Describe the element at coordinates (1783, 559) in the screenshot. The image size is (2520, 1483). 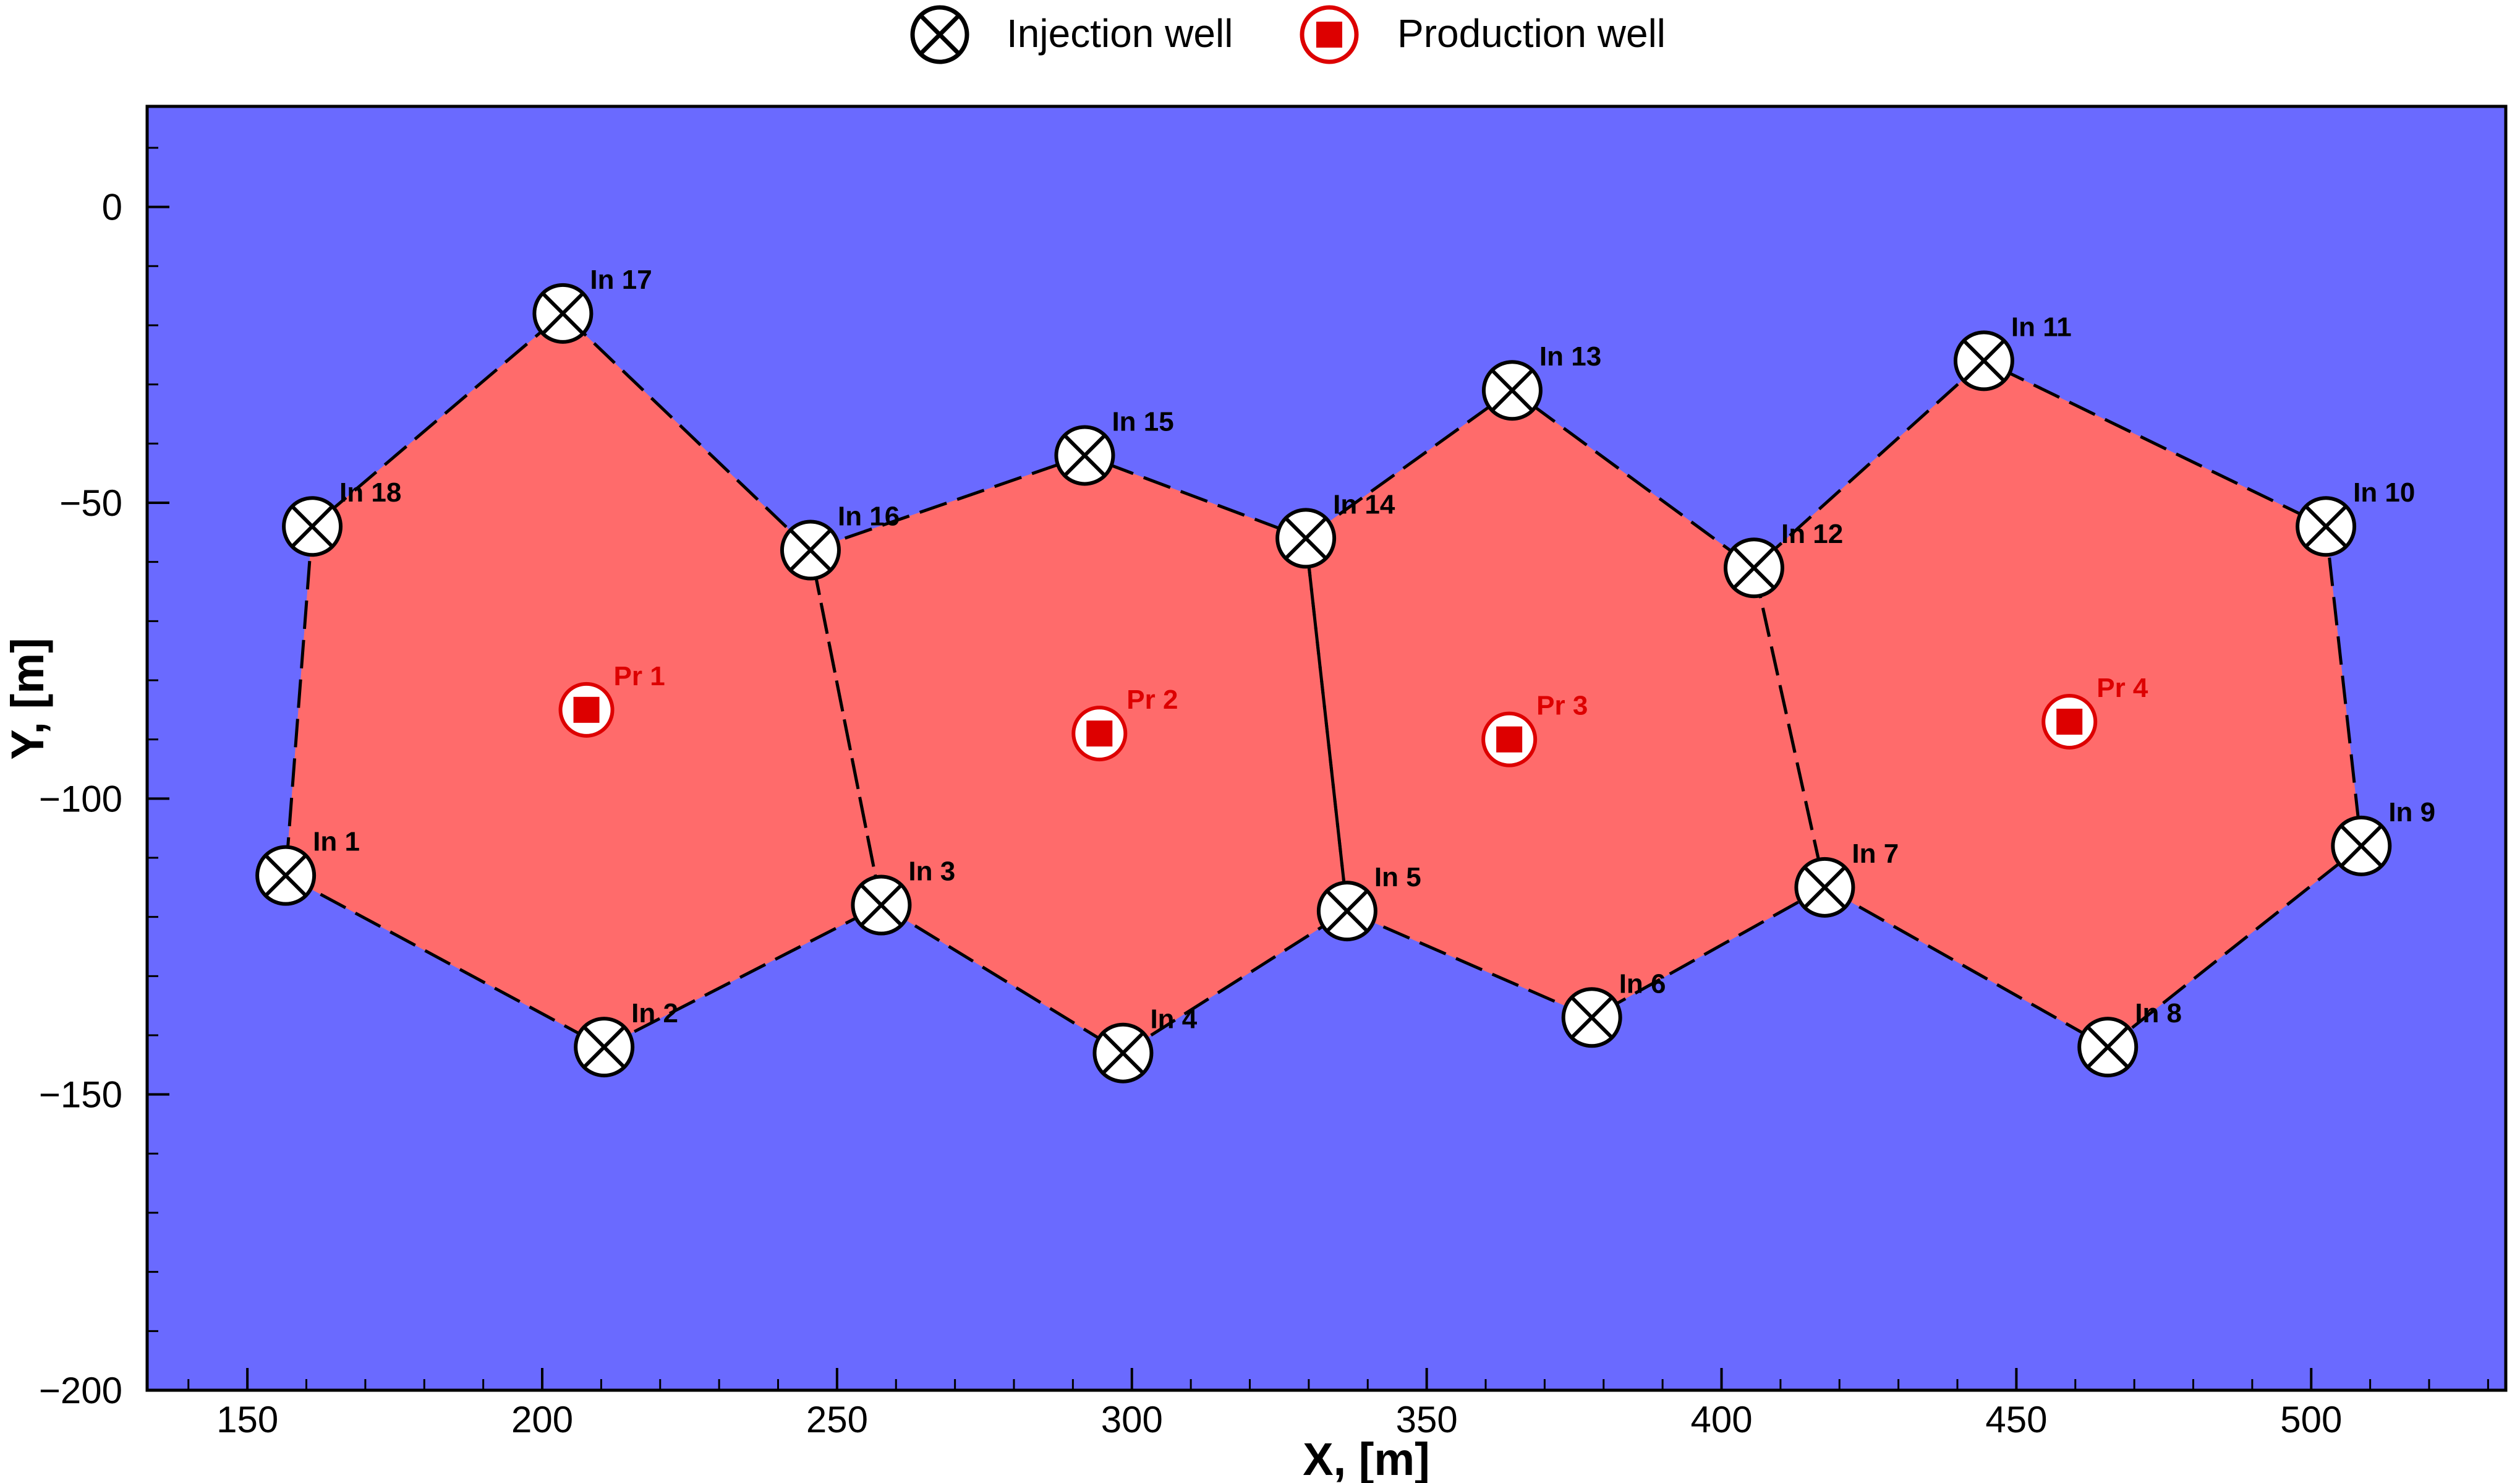
I see `injection-well-in-12: In 12` at that location.